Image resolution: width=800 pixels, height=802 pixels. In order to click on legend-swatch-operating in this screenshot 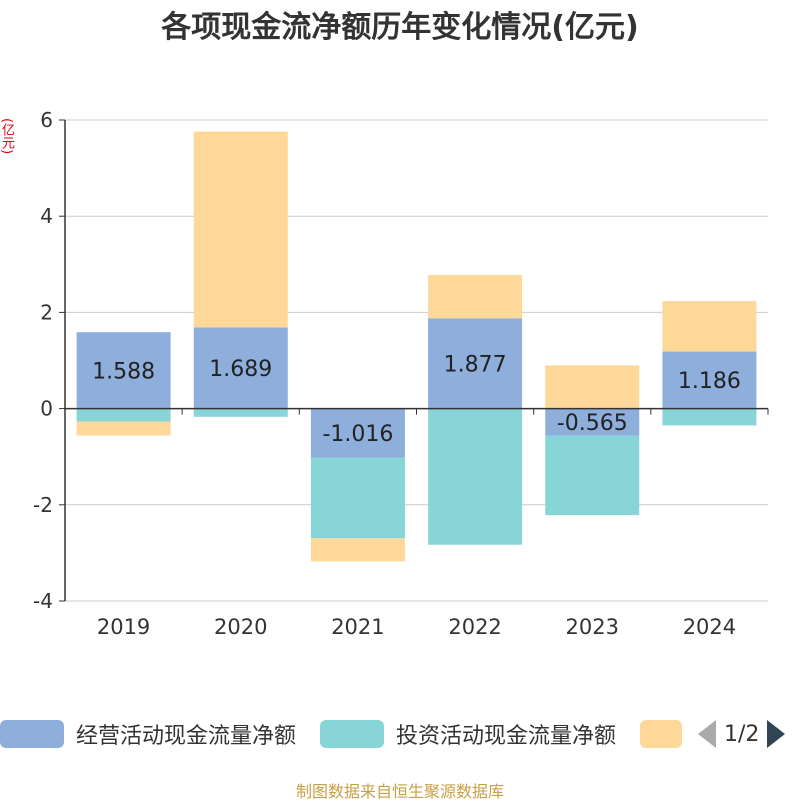, I will do `click(32, 734)`.